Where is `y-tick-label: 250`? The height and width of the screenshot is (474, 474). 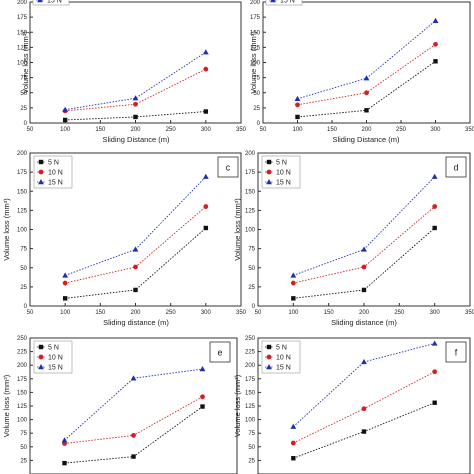
y-tick-label: 250 is located at coordinates (22, 339).